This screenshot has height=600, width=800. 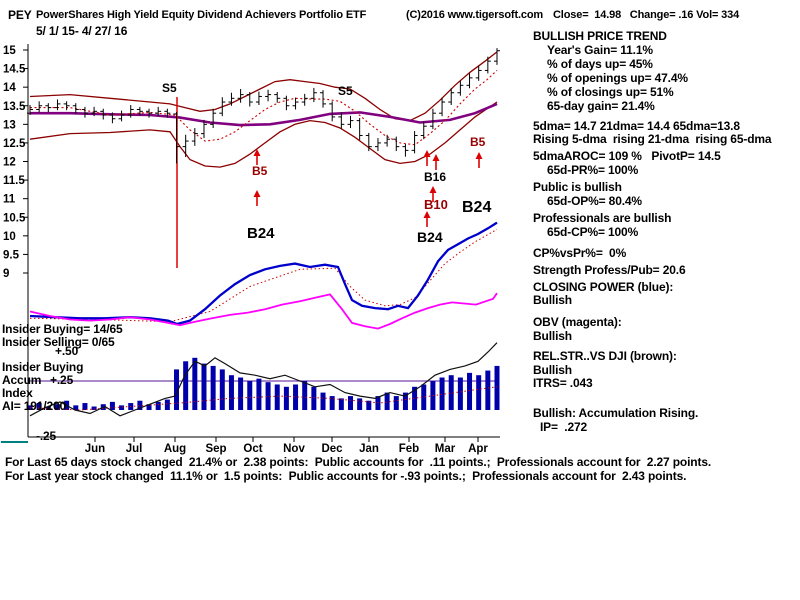 I want to click on cp-65d: 65d-CP%= 100%, so click(x=593, y=232).